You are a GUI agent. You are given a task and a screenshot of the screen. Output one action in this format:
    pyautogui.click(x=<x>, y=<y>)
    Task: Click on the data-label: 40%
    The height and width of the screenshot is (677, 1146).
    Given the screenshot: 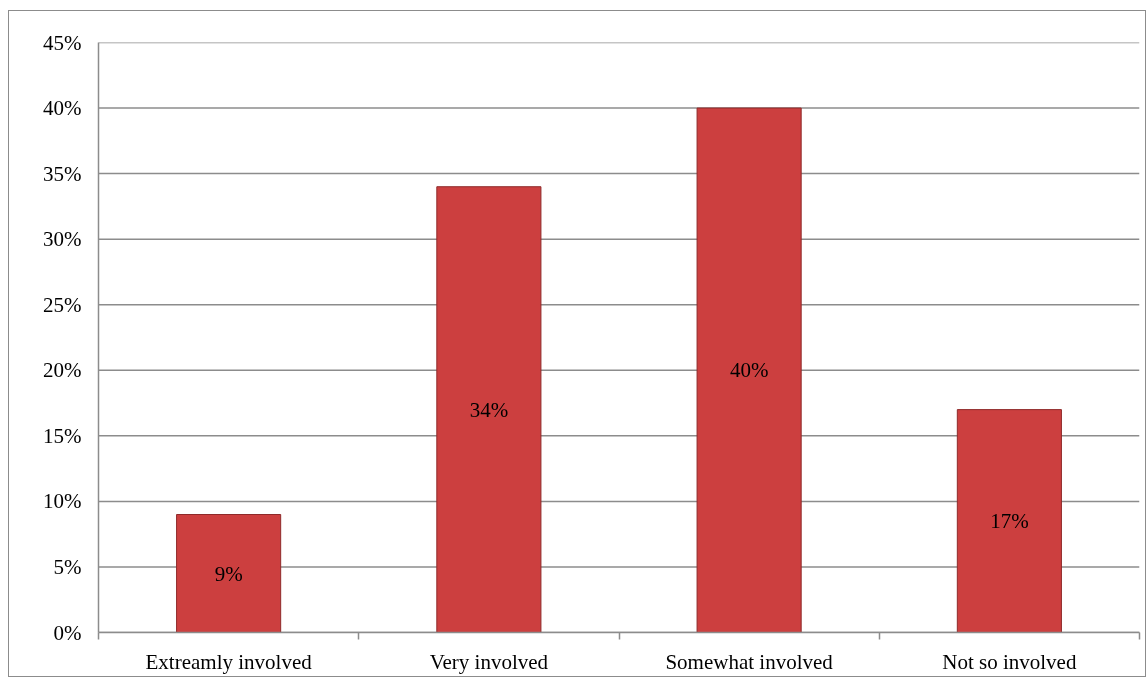 What is the action you would take?
    pyautogui.click(x=749, y=370)
    